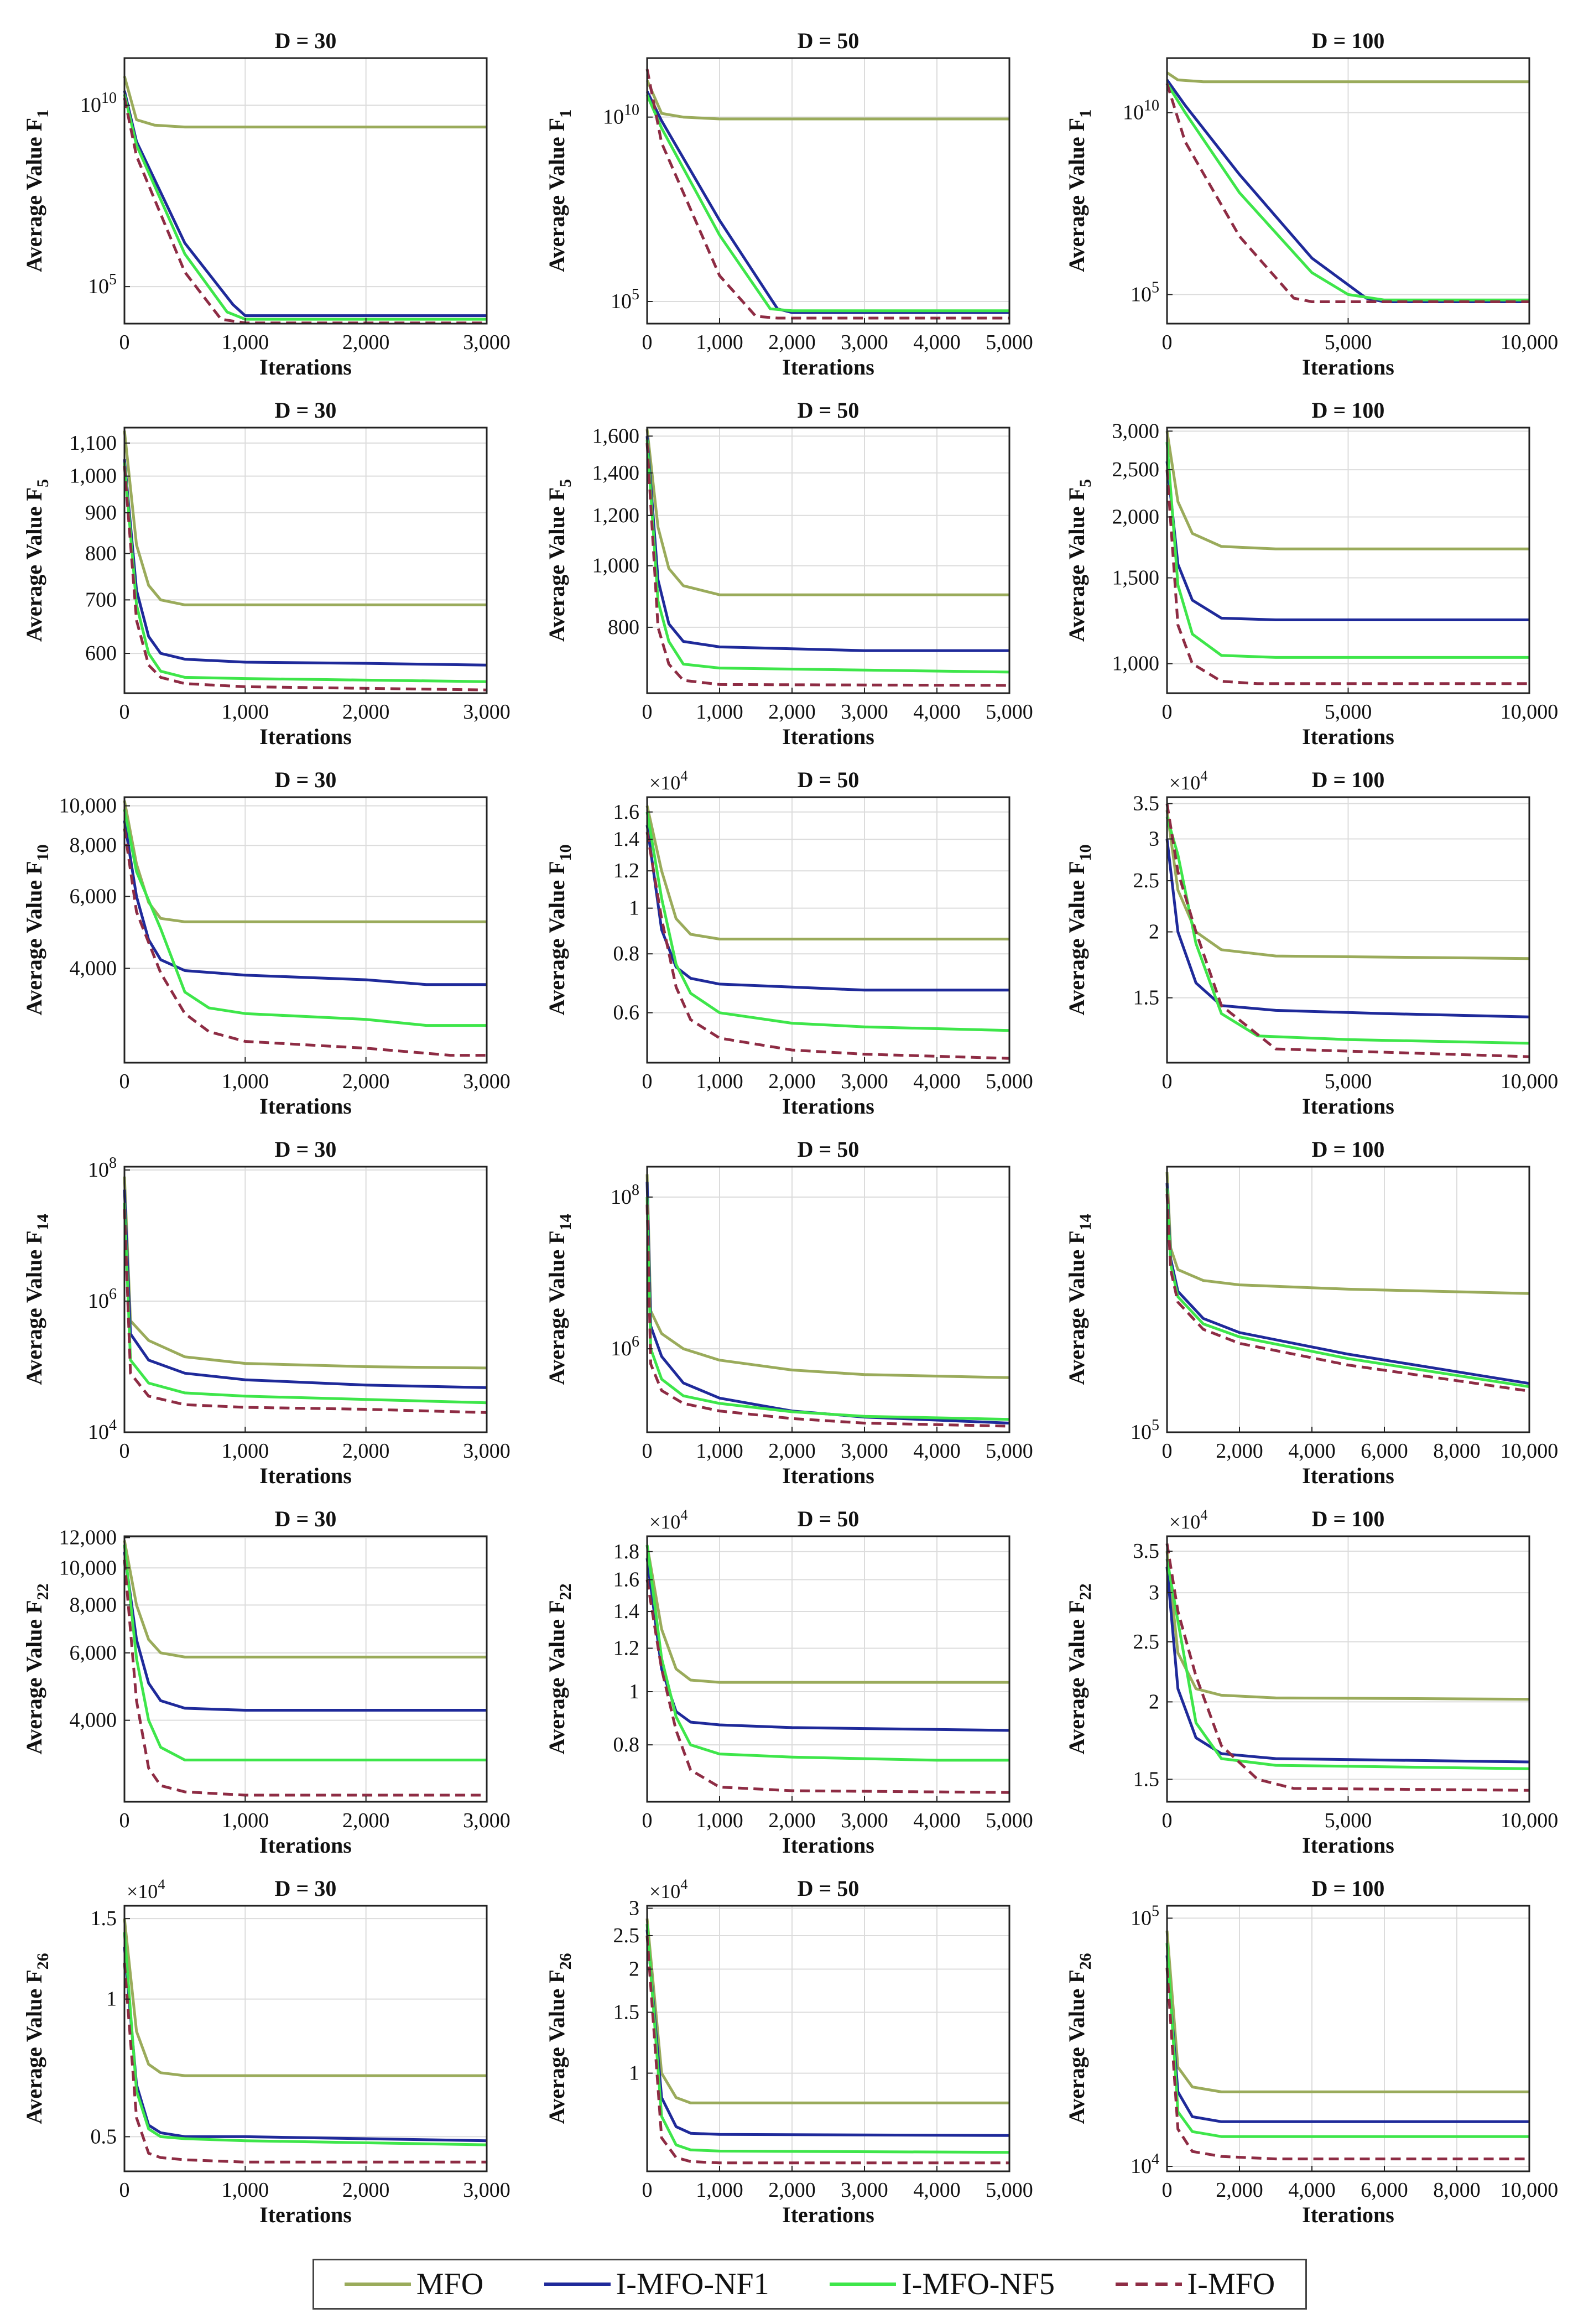 This screenshot has height=2324, width=1594. What do you see at coordinates (626, 870) in the screenshot?
I see `y-tick-label: 1.2` at bounding box center [626, 870].